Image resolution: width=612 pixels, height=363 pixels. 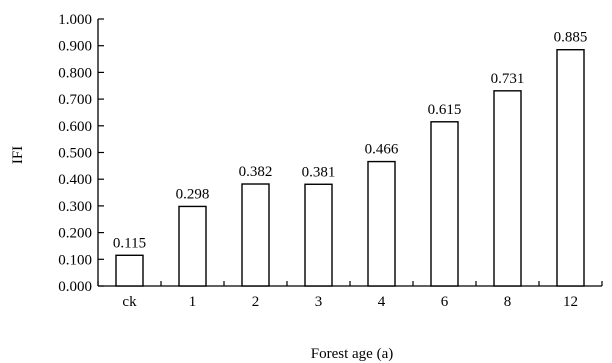 I want to click on x-axis-title: Forest age (a), so click(x=352, y=354).